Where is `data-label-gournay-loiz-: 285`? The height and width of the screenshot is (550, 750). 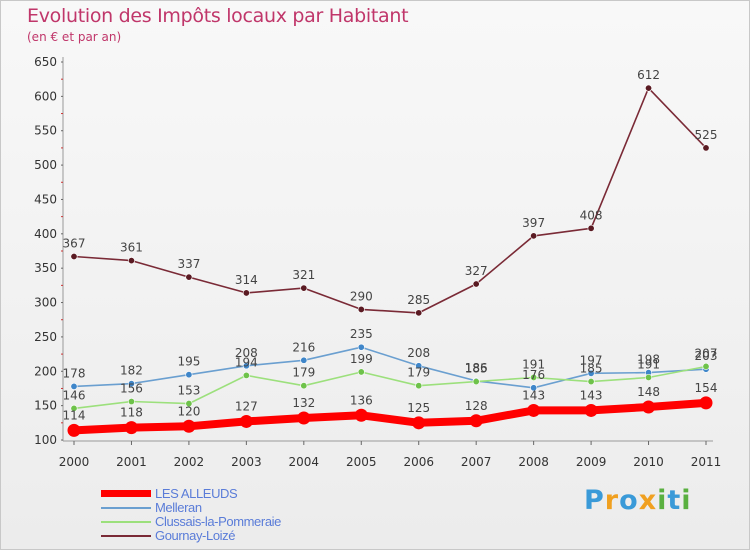
data-label-gournay-loiz-: 285 is located at coordinates (418, 300).